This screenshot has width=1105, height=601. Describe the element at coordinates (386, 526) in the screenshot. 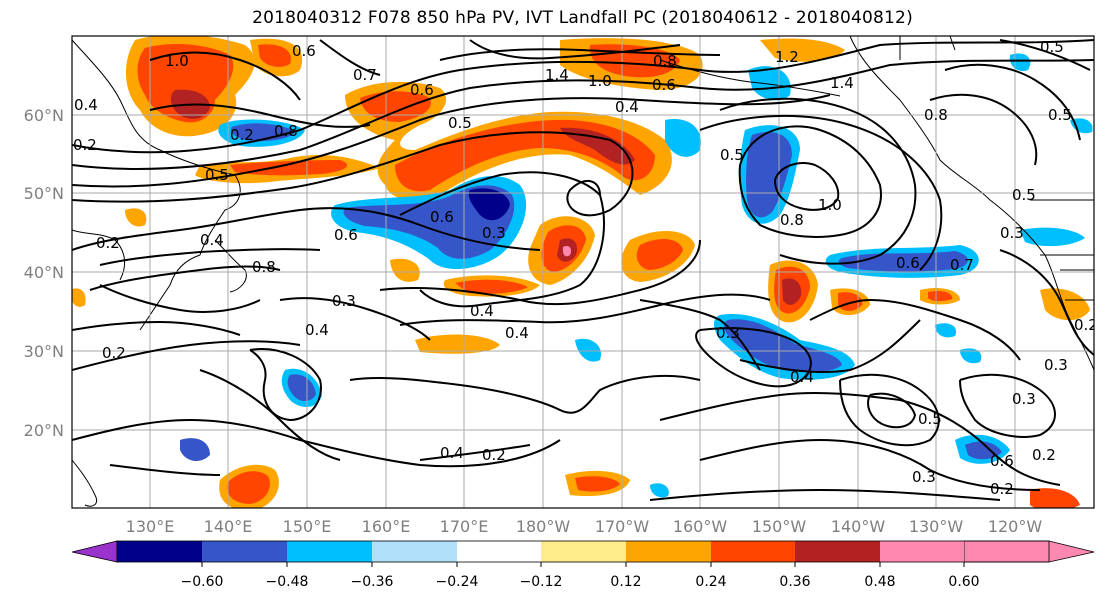

I see `lon-label: 160°E` at that location.